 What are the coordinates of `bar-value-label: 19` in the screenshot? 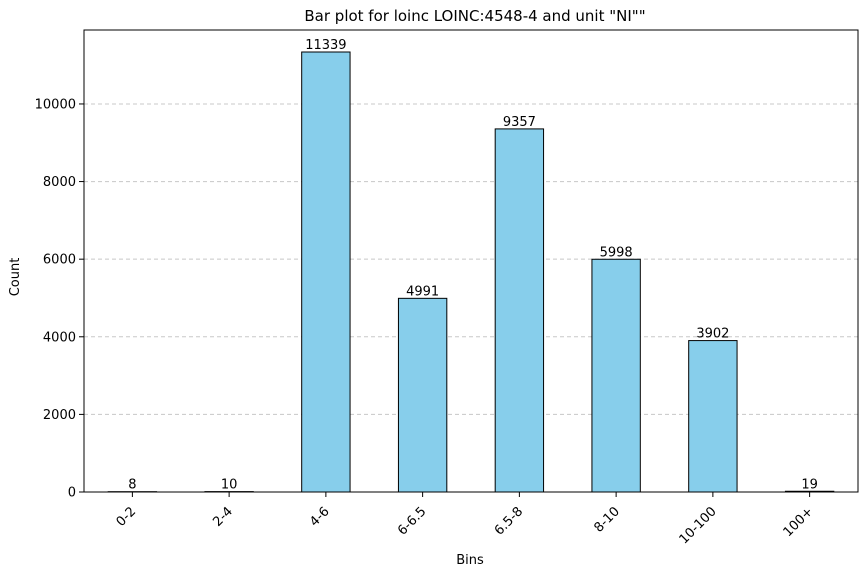 It's located at (809, 484).